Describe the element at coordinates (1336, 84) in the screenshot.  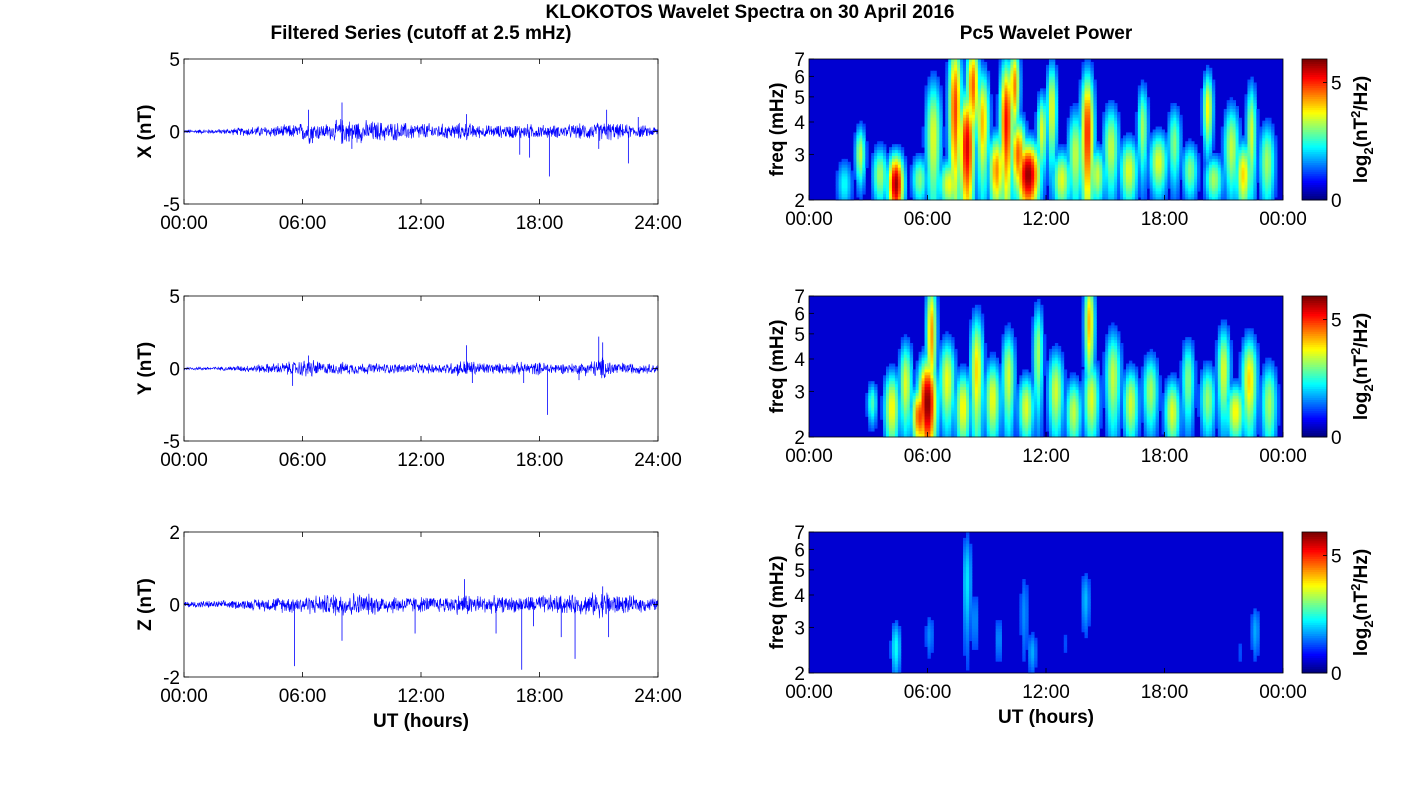
I see `colorbar-tick-label: 5` at that location.